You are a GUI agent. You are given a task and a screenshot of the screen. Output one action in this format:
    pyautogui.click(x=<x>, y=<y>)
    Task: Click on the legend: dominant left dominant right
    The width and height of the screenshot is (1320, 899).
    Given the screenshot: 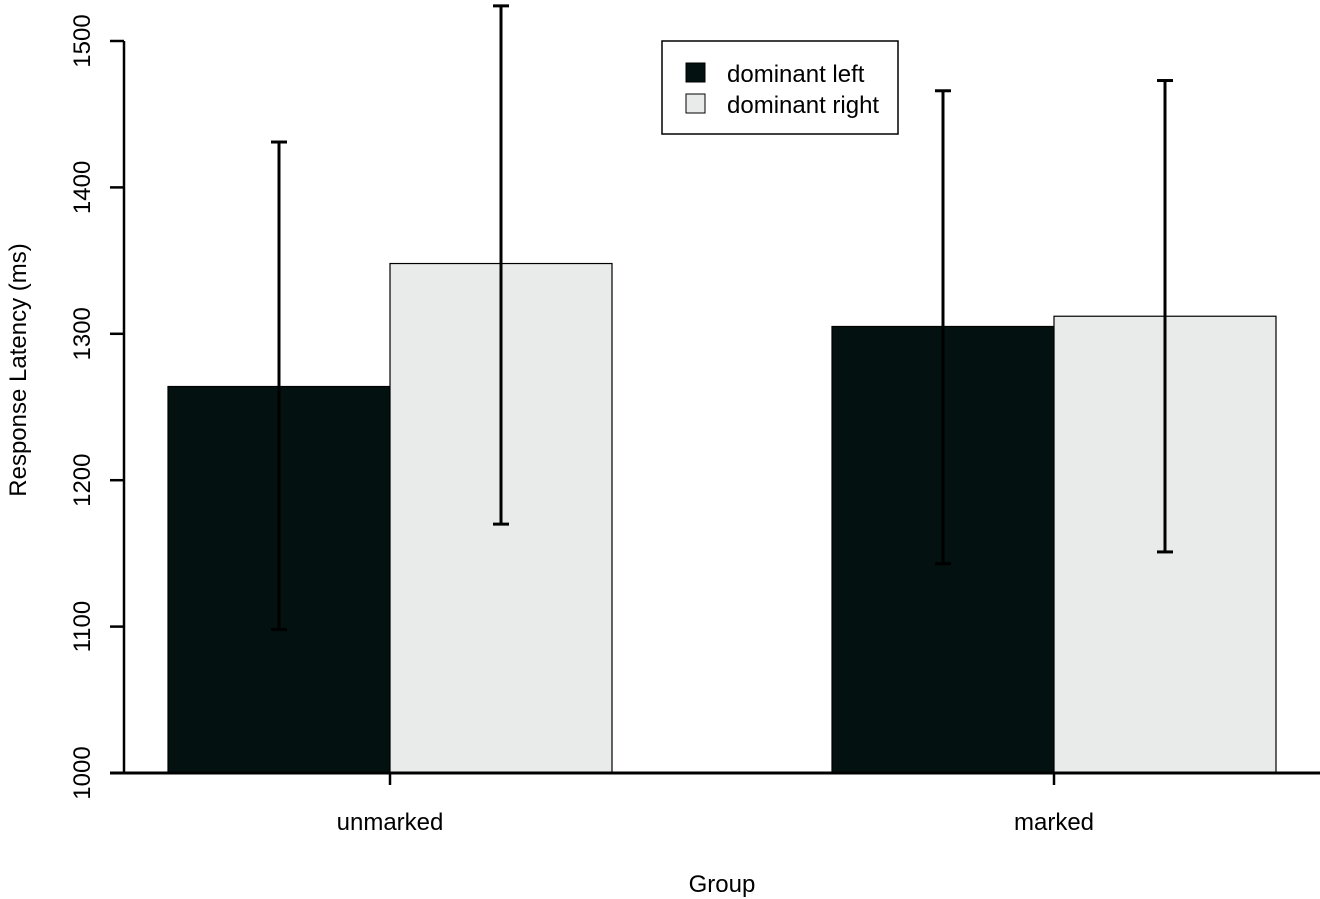 What is the action you would take?
    pyautogui.click(x=780, y=87)
    